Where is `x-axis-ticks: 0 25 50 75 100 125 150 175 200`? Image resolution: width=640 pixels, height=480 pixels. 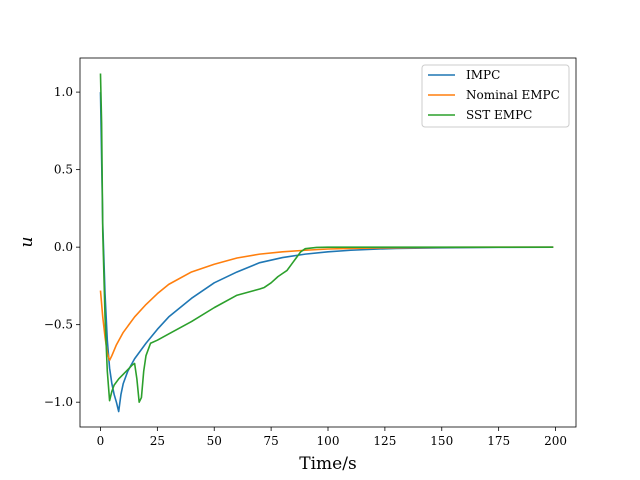
x-axis-ticks: 0 25 50 75 100 125 150 175 200 is located at coordinates (332, 437).